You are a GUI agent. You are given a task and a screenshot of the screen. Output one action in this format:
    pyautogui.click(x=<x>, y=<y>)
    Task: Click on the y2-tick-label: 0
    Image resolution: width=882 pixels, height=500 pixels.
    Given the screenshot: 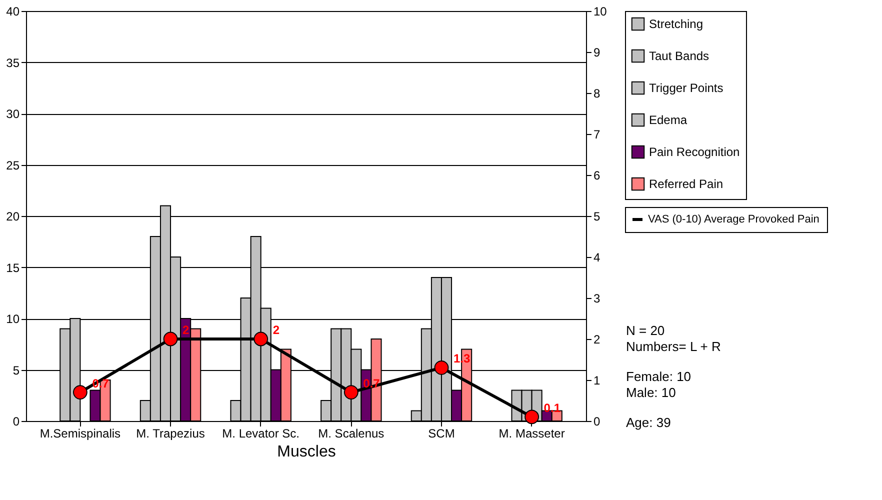 What is the action you would take?
    pyautogui.click(x=597, y=421)
    